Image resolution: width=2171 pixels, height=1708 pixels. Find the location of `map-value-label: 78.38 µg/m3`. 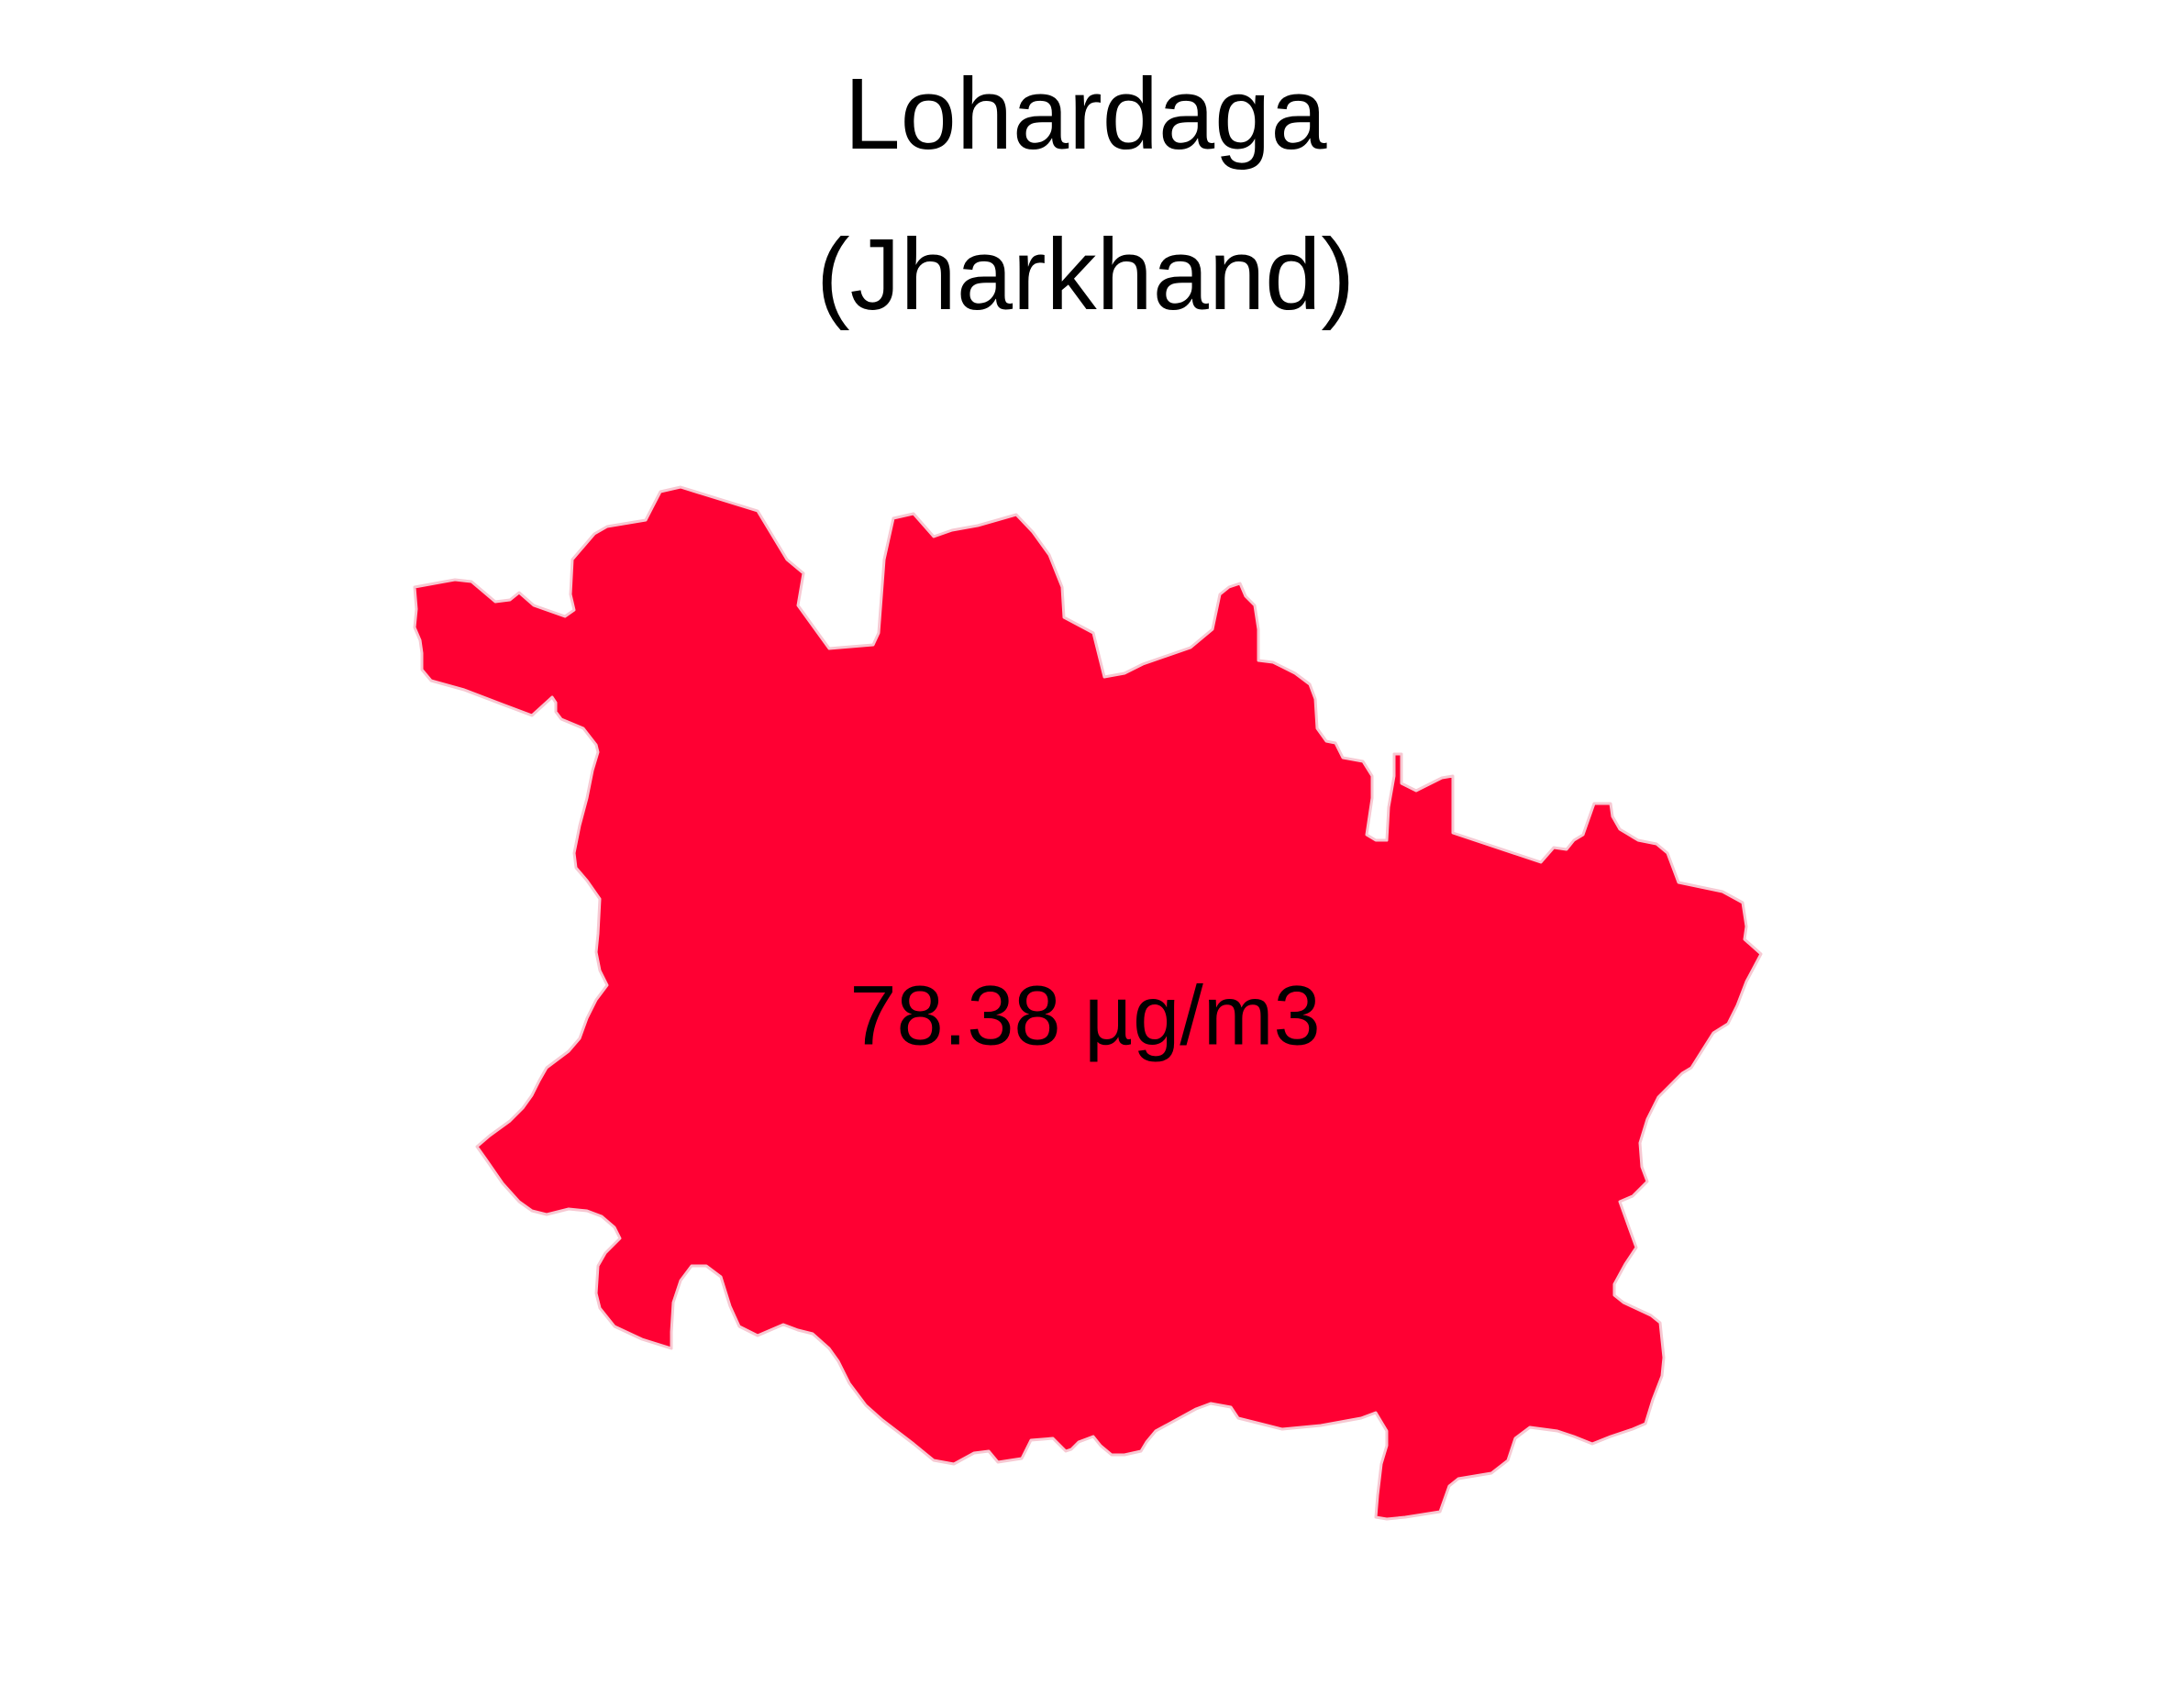

map-value-label: 78.38 µg/m3 is located at coordinates (1084, 1015).